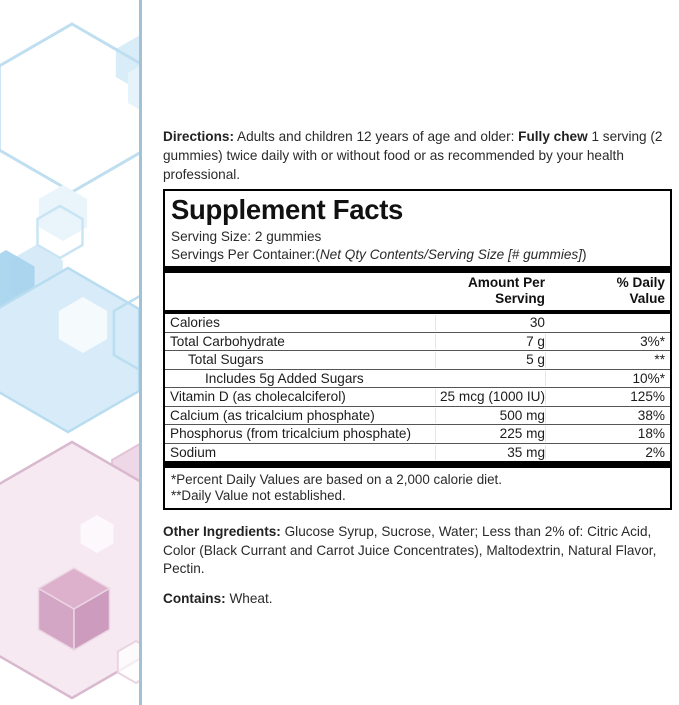  Describe the element at coordinates (302, 291) in the screenshot. I see `column-header-spacer` at that location.